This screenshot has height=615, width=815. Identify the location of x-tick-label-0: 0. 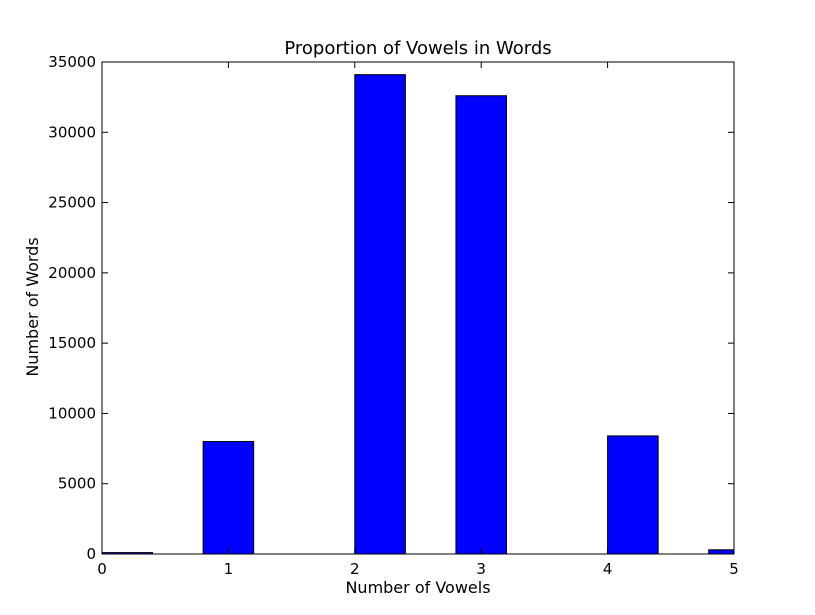
(102, 569).